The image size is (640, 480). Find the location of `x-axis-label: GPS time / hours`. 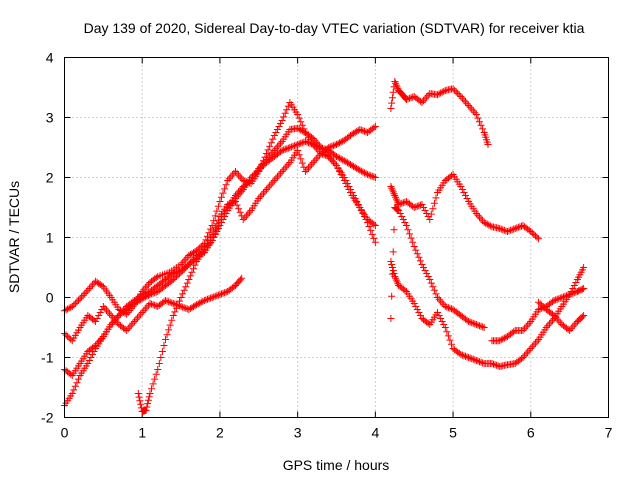

x-axis-label: GPS time / hours is located at coordinates (336, 465).